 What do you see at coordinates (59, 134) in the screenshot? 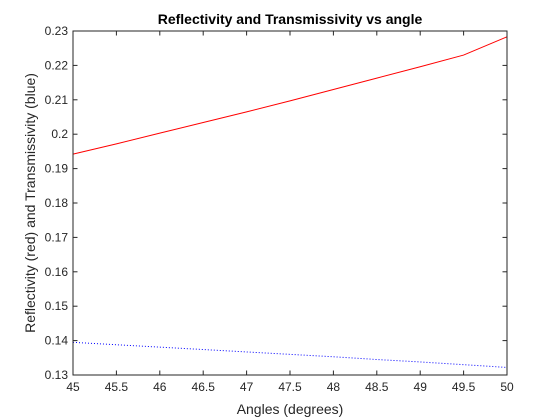
I see `y-tick-label: 0.2` at bounding box center [59, 134].